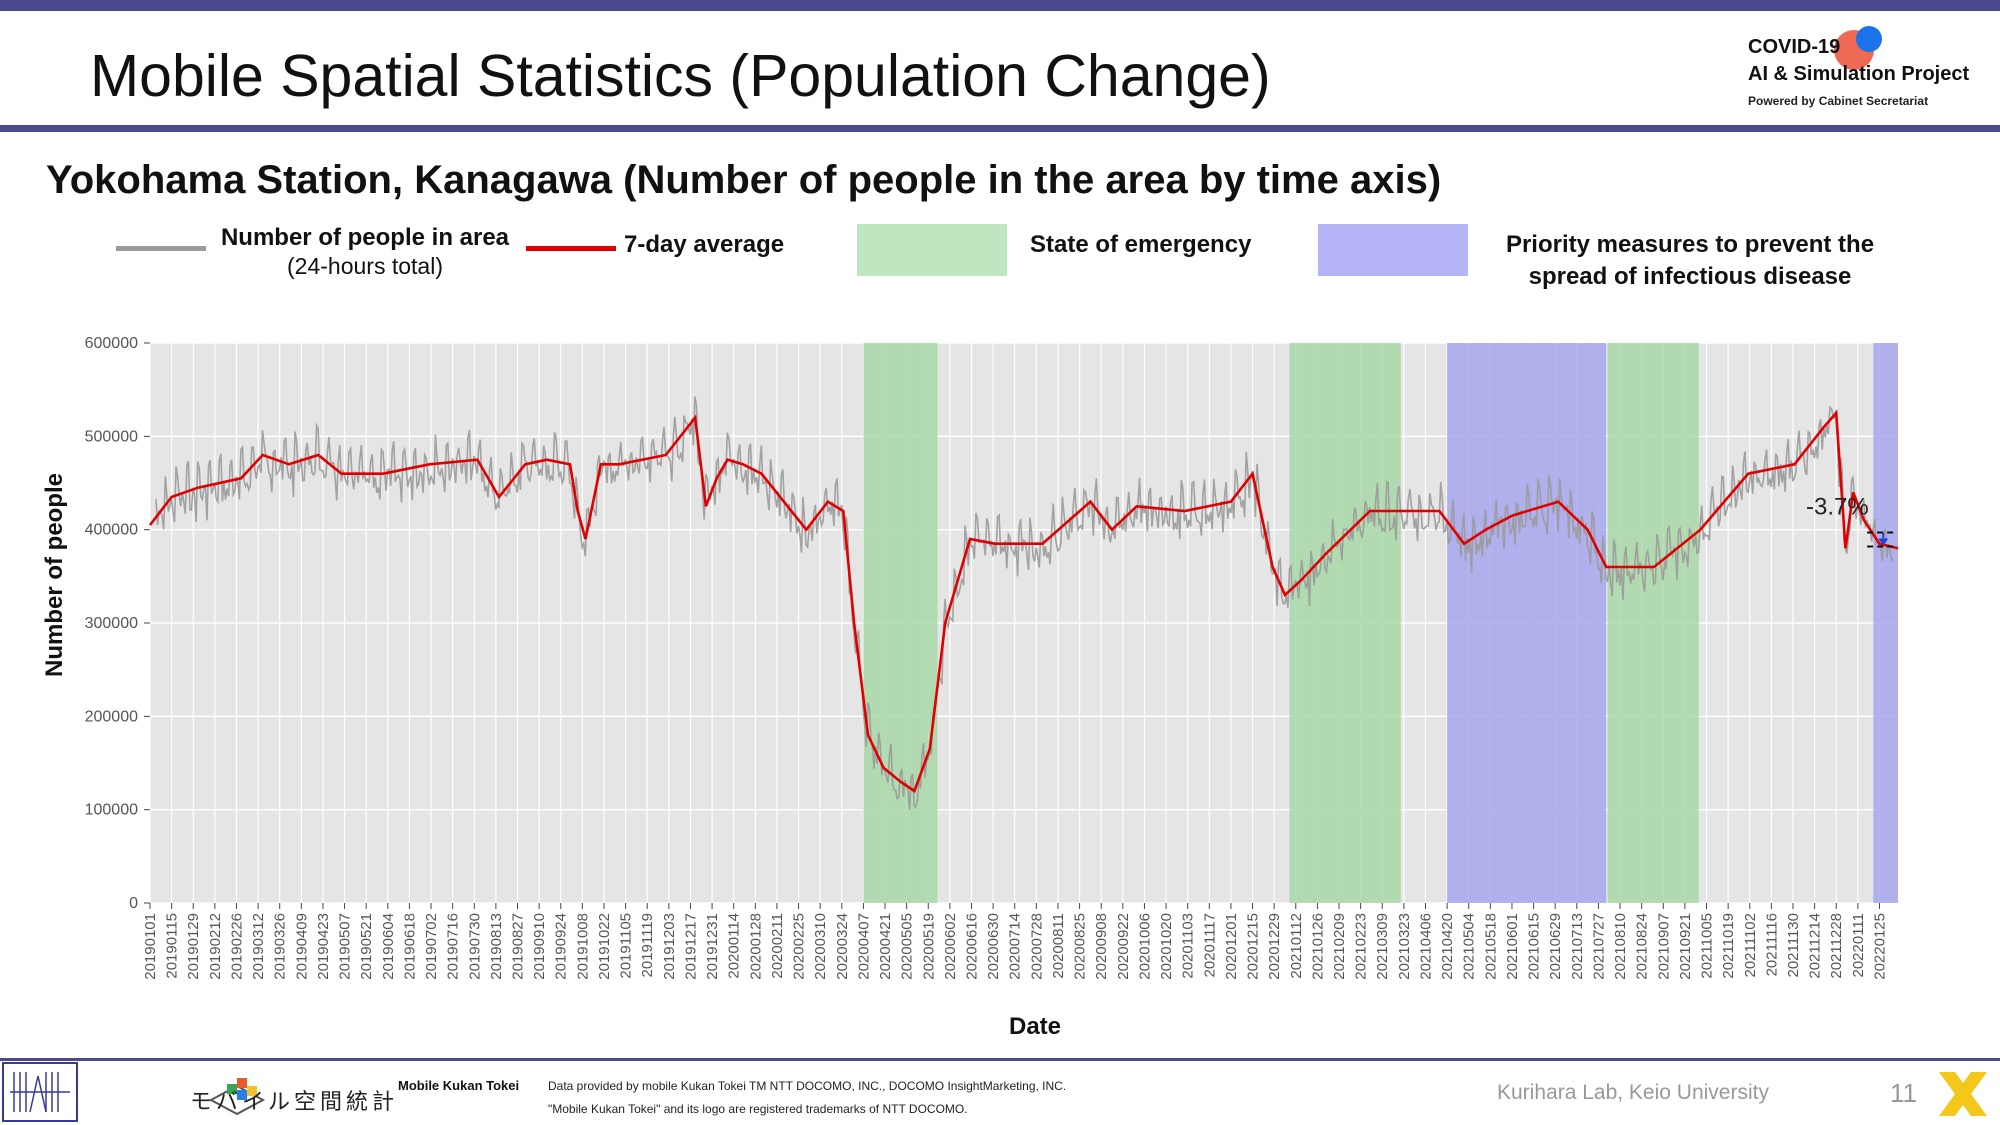 This screenshot has height=1125, width=2000. What do you see at coordinates (1058, 946) in the screenshot?
I see `x-tick-label: 20200811` at bounding box center [1058, 946].